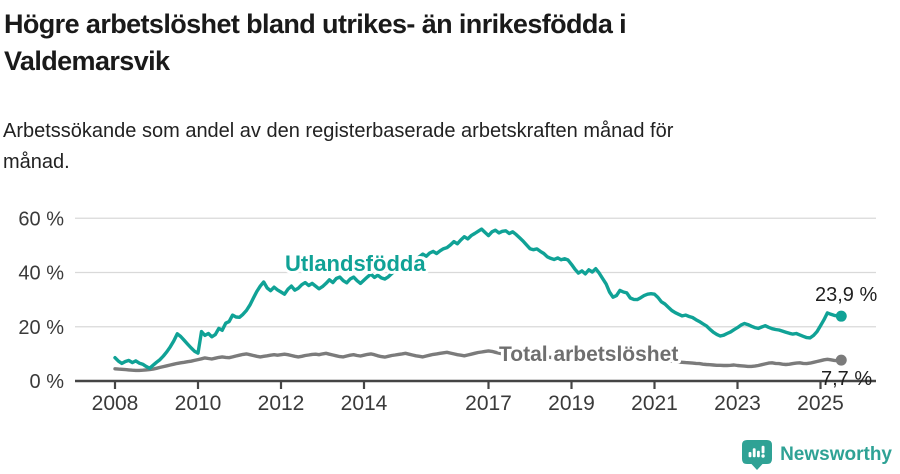 This screenshot has height=474, width=900. I want to click on chart-title-line-2: Valdemarsvik, so click(87, 61).